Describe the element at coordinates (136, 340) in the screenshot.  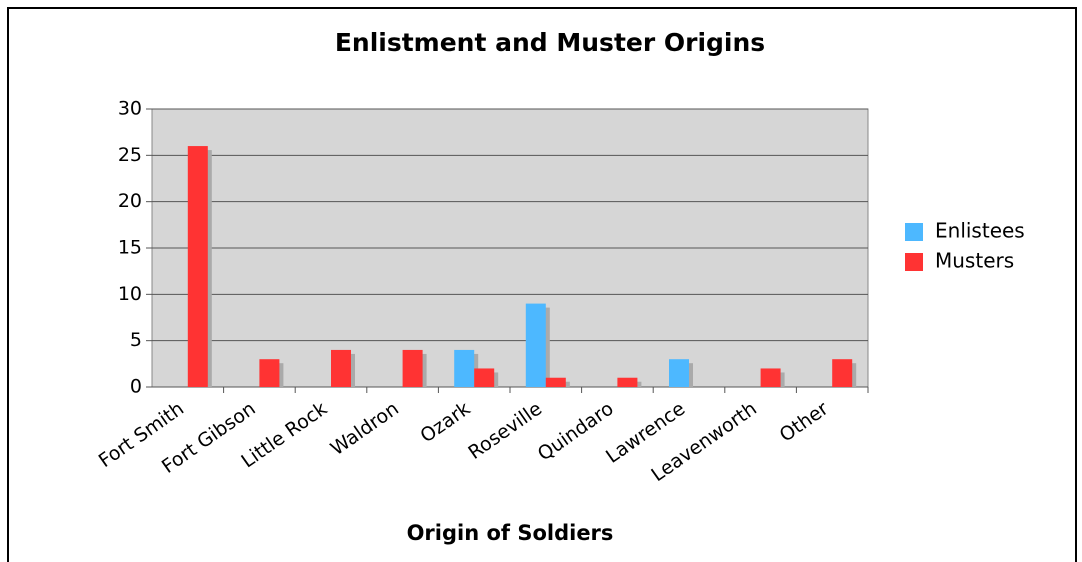
I see `y-tick-label: 5` at that location.